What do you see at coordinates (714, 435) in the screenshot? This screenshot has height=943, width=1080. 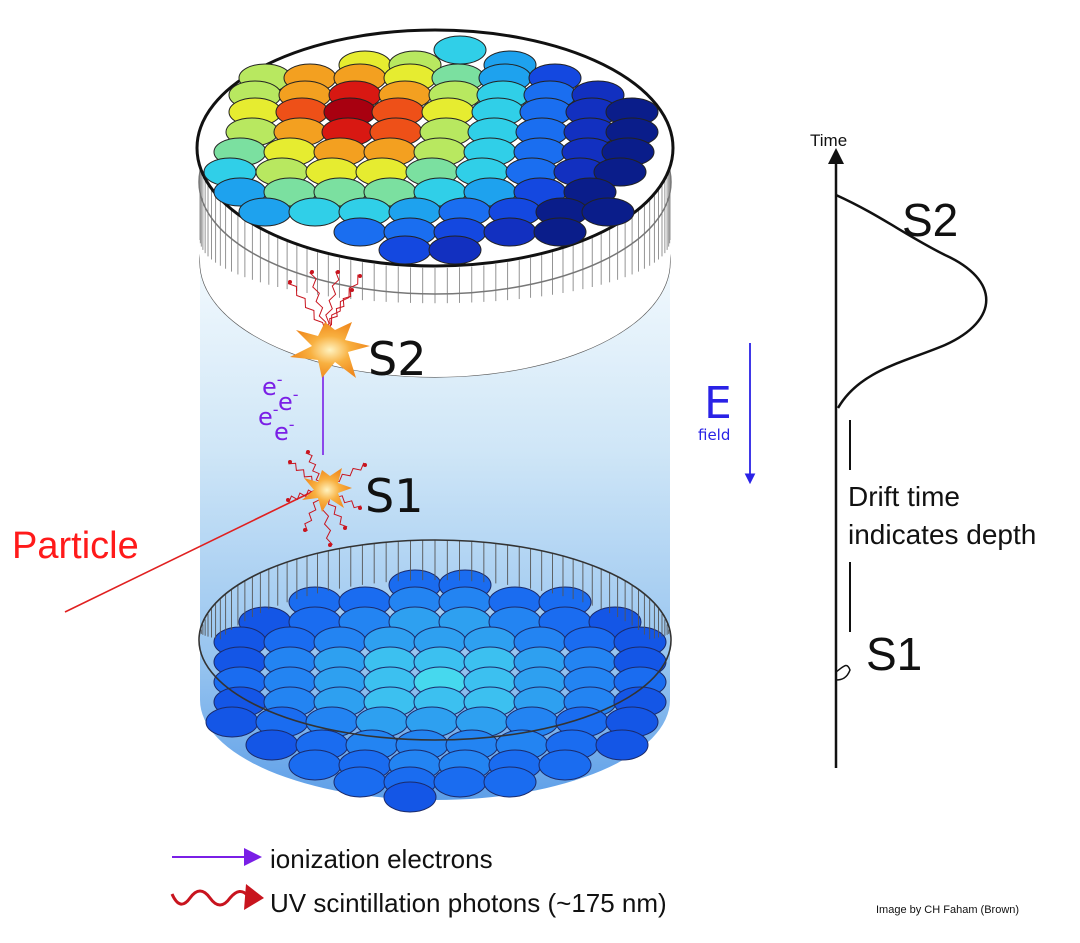 I see `efield-subscript: field` at bounding box center [714, 435].